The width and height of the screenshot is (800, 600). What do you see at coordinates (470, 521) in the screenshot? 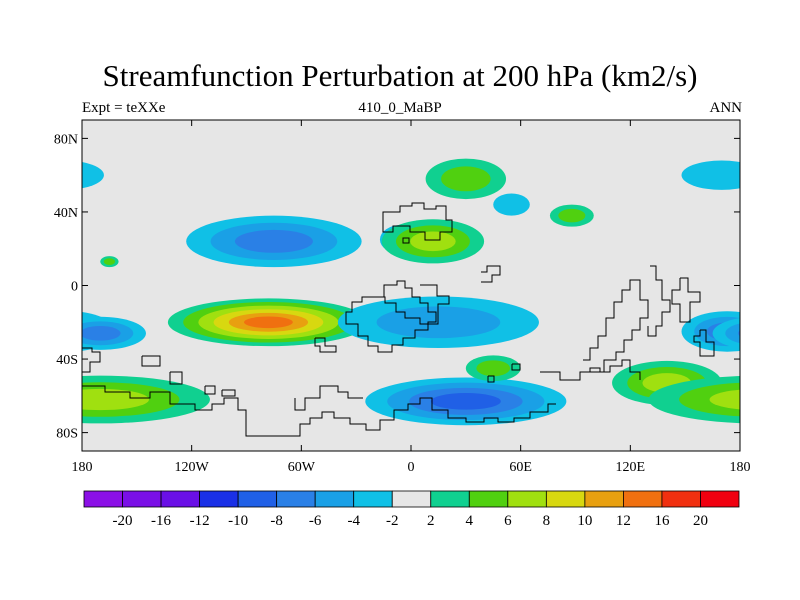
I see `colorbar-label: 4` at bounding box center [470, 521].